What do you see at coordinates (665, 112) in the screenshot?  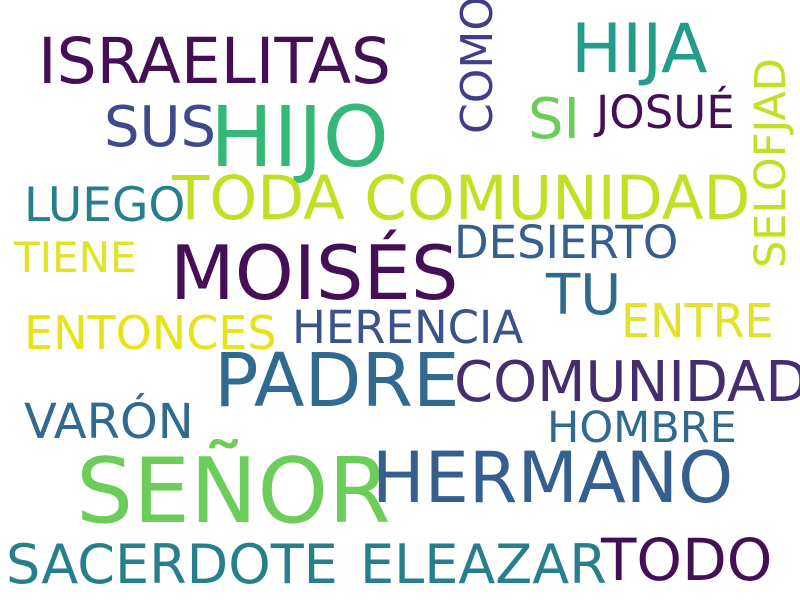 I see `word-josue: JOSUÉ` at bounding box center [665, 112].